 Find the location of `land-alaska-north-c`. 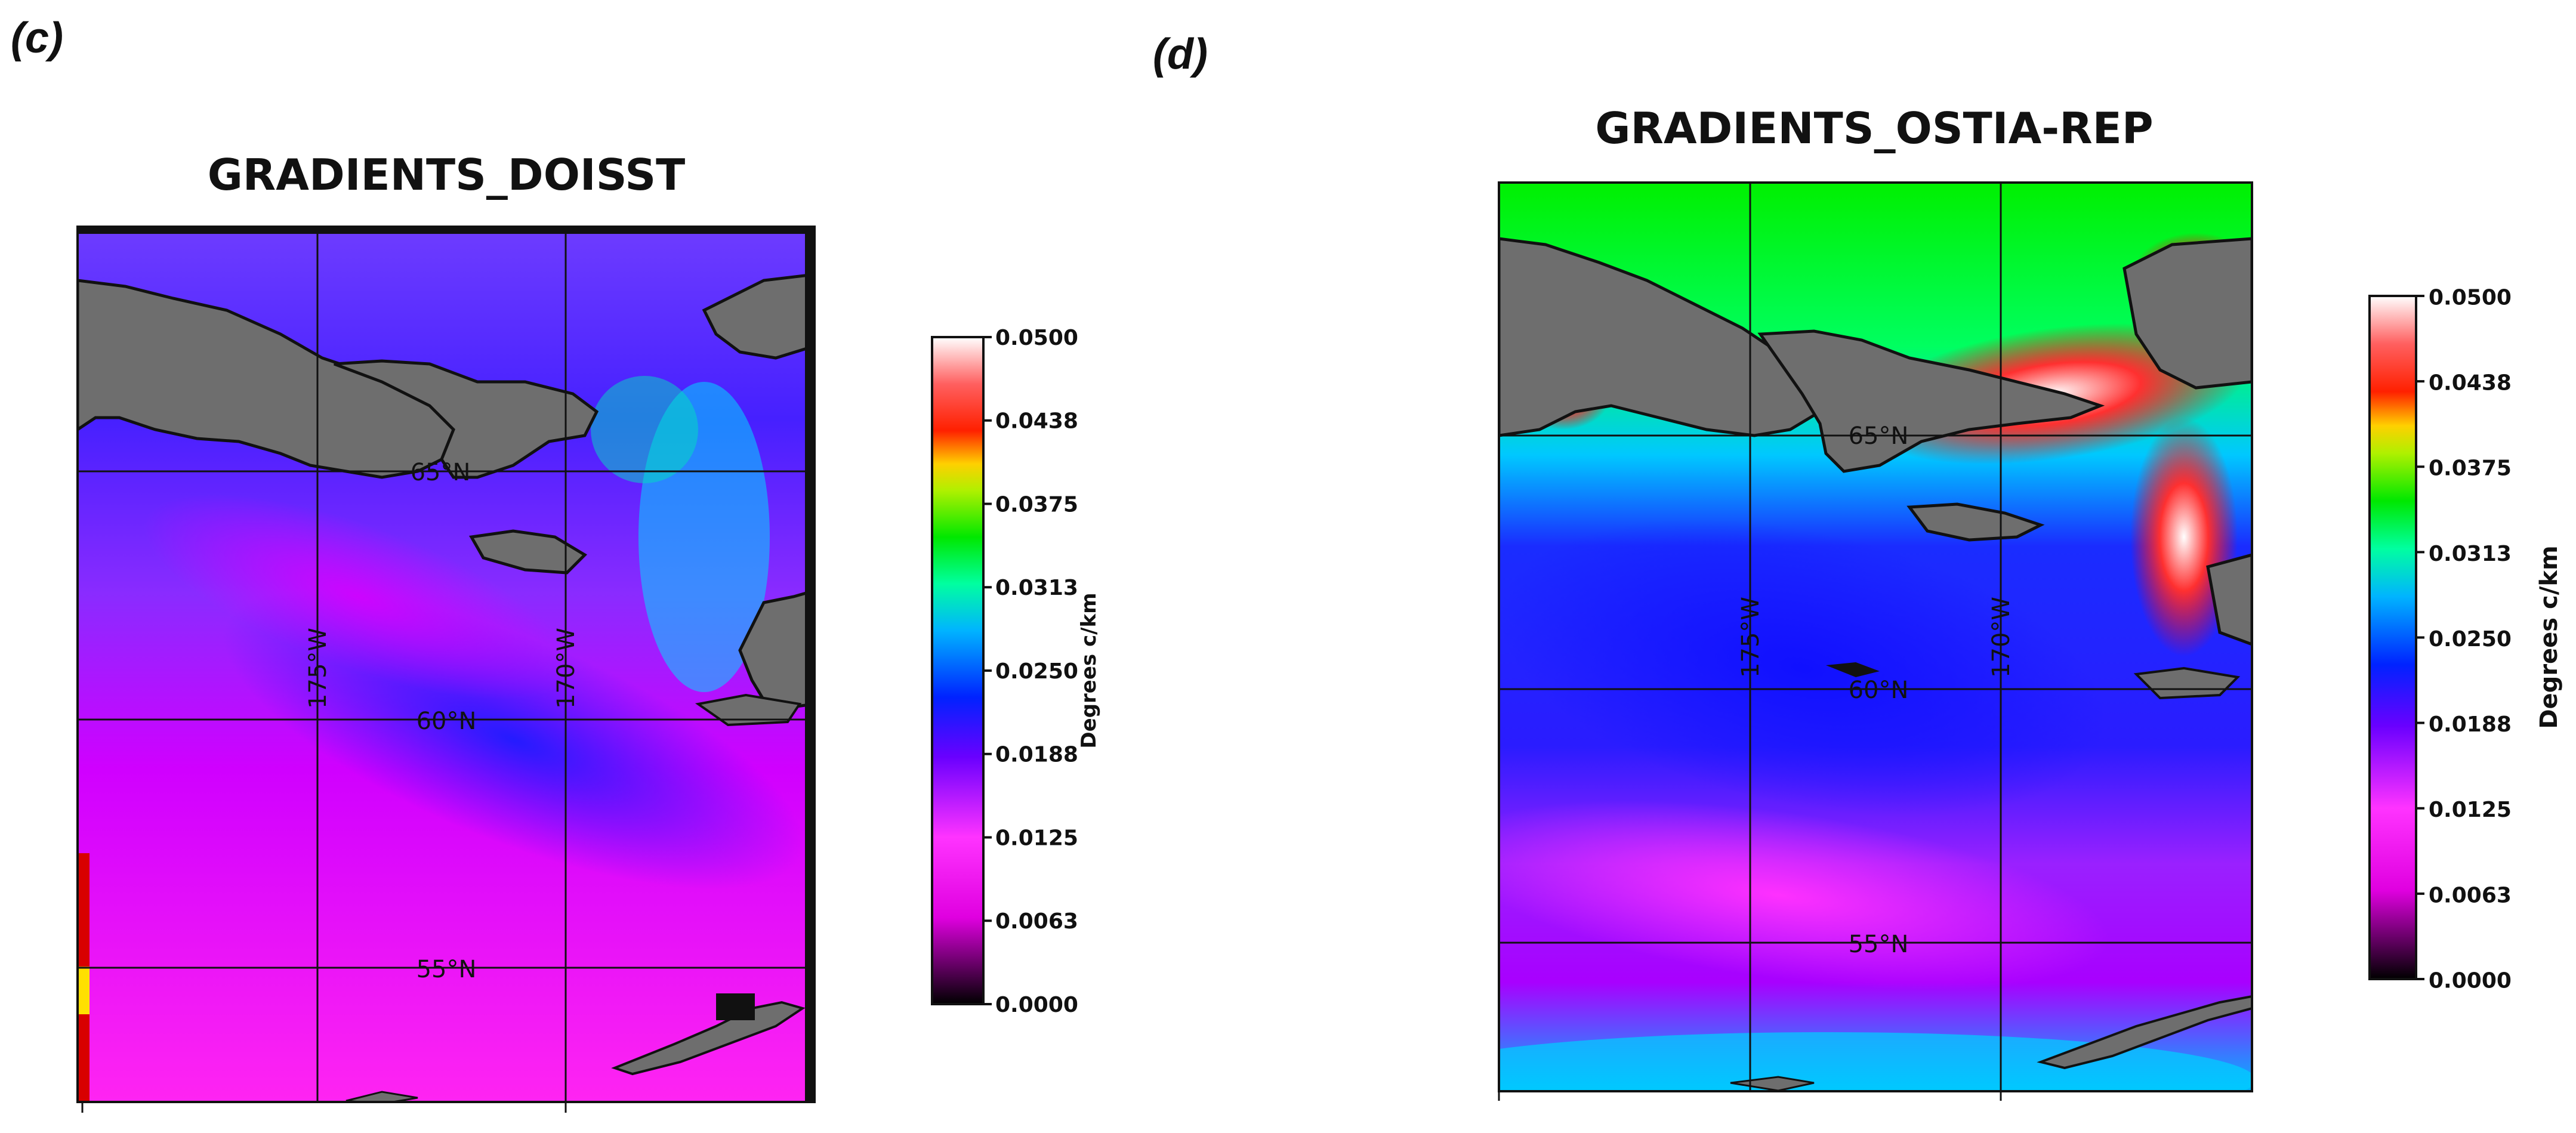

land-alaska-north-c is located at coordinates (758, 316).